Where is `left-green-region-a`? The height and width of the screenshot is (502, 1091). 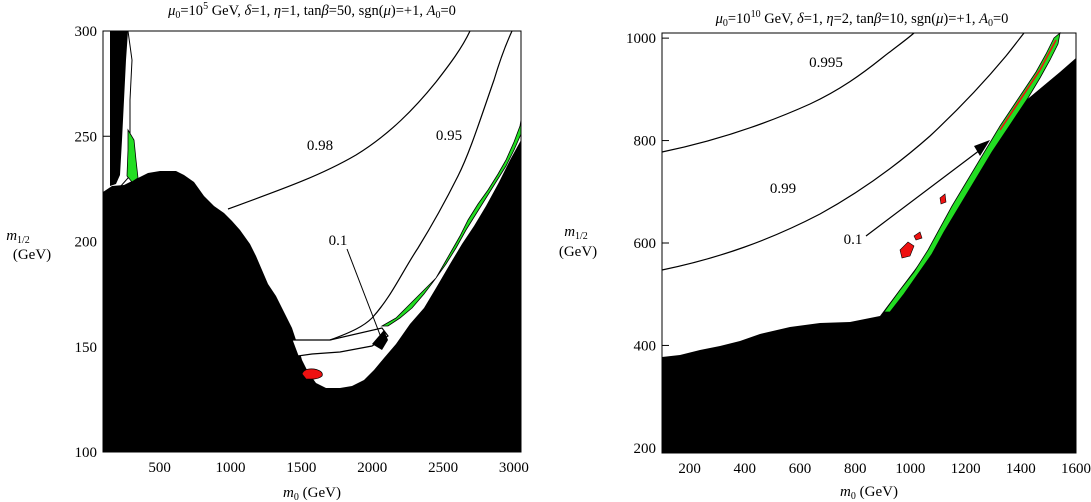 left-green-region-a is located at coordinates (132, 155).